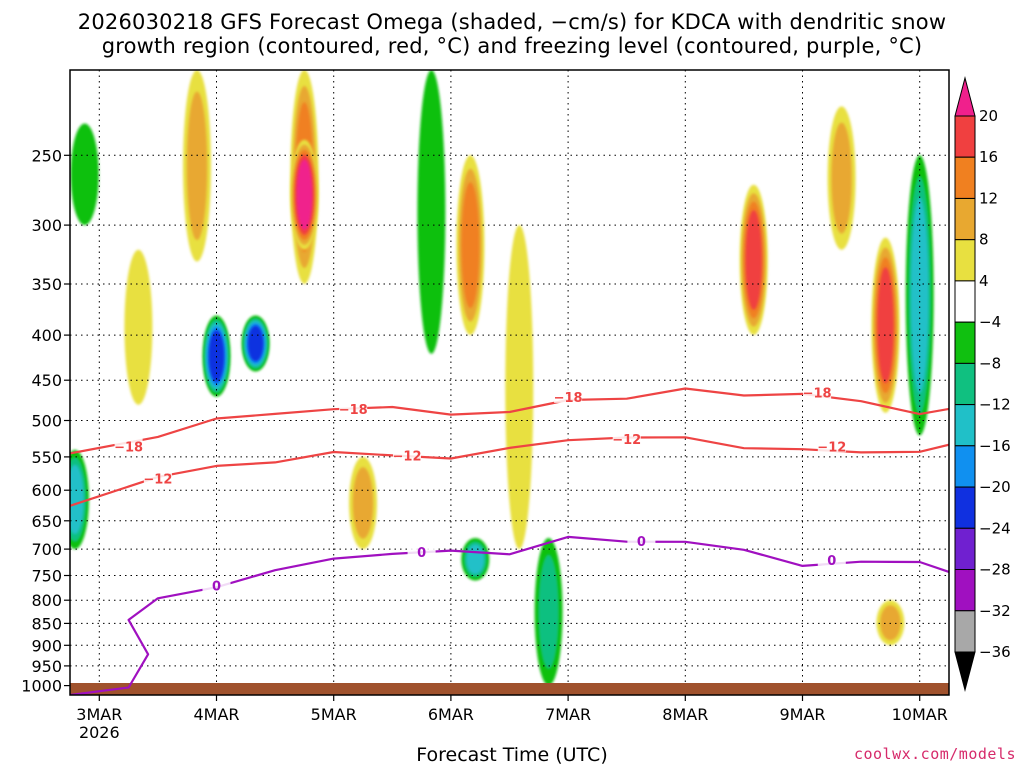  What do you see at coordinates (46, 623) in the screenshot?
I see `y-tick-label-p850: 850` at bounding box center [46, 623].